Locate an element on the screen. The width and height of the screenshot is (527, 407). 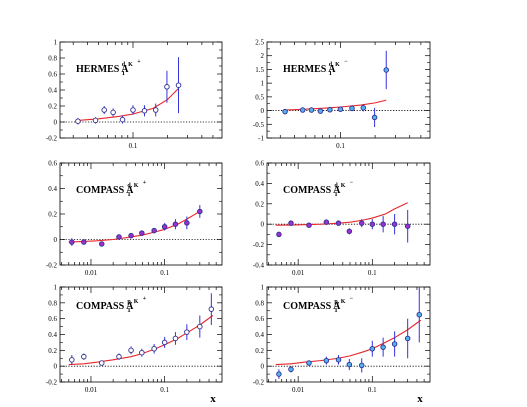
y-tick-label: -1 is located at coordinates (261, 139).